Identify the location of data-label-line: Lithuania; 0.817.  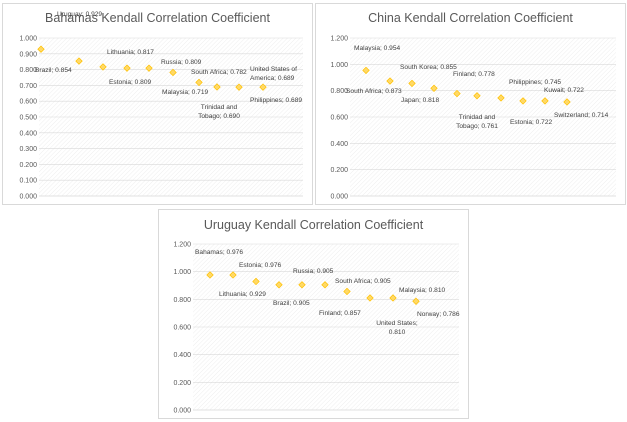
(130, 52).